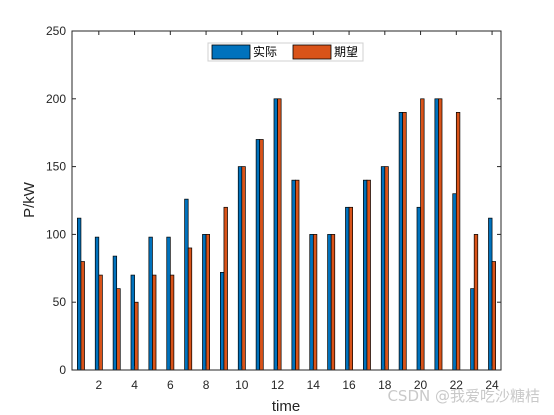 The height and width of the screenshot is (415, 554). Describe the element at coordinates (62, 370) in the screenshot. I see `y-tick-label: 0` at that location.